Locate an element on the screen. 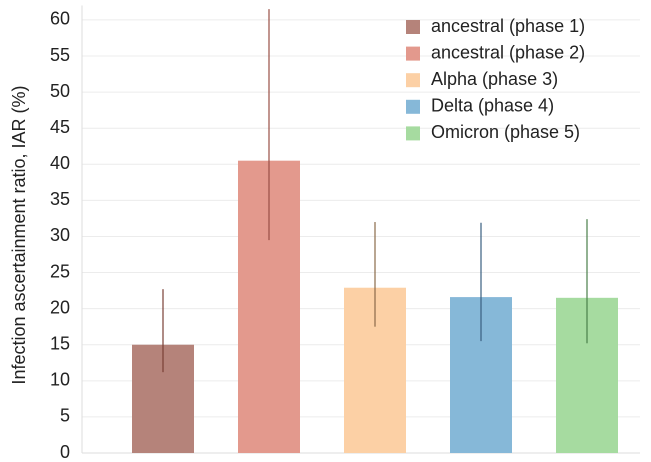 This screenshot has height=462, width=651. y-tick-label: 20 is located at coordinates (60, 307).